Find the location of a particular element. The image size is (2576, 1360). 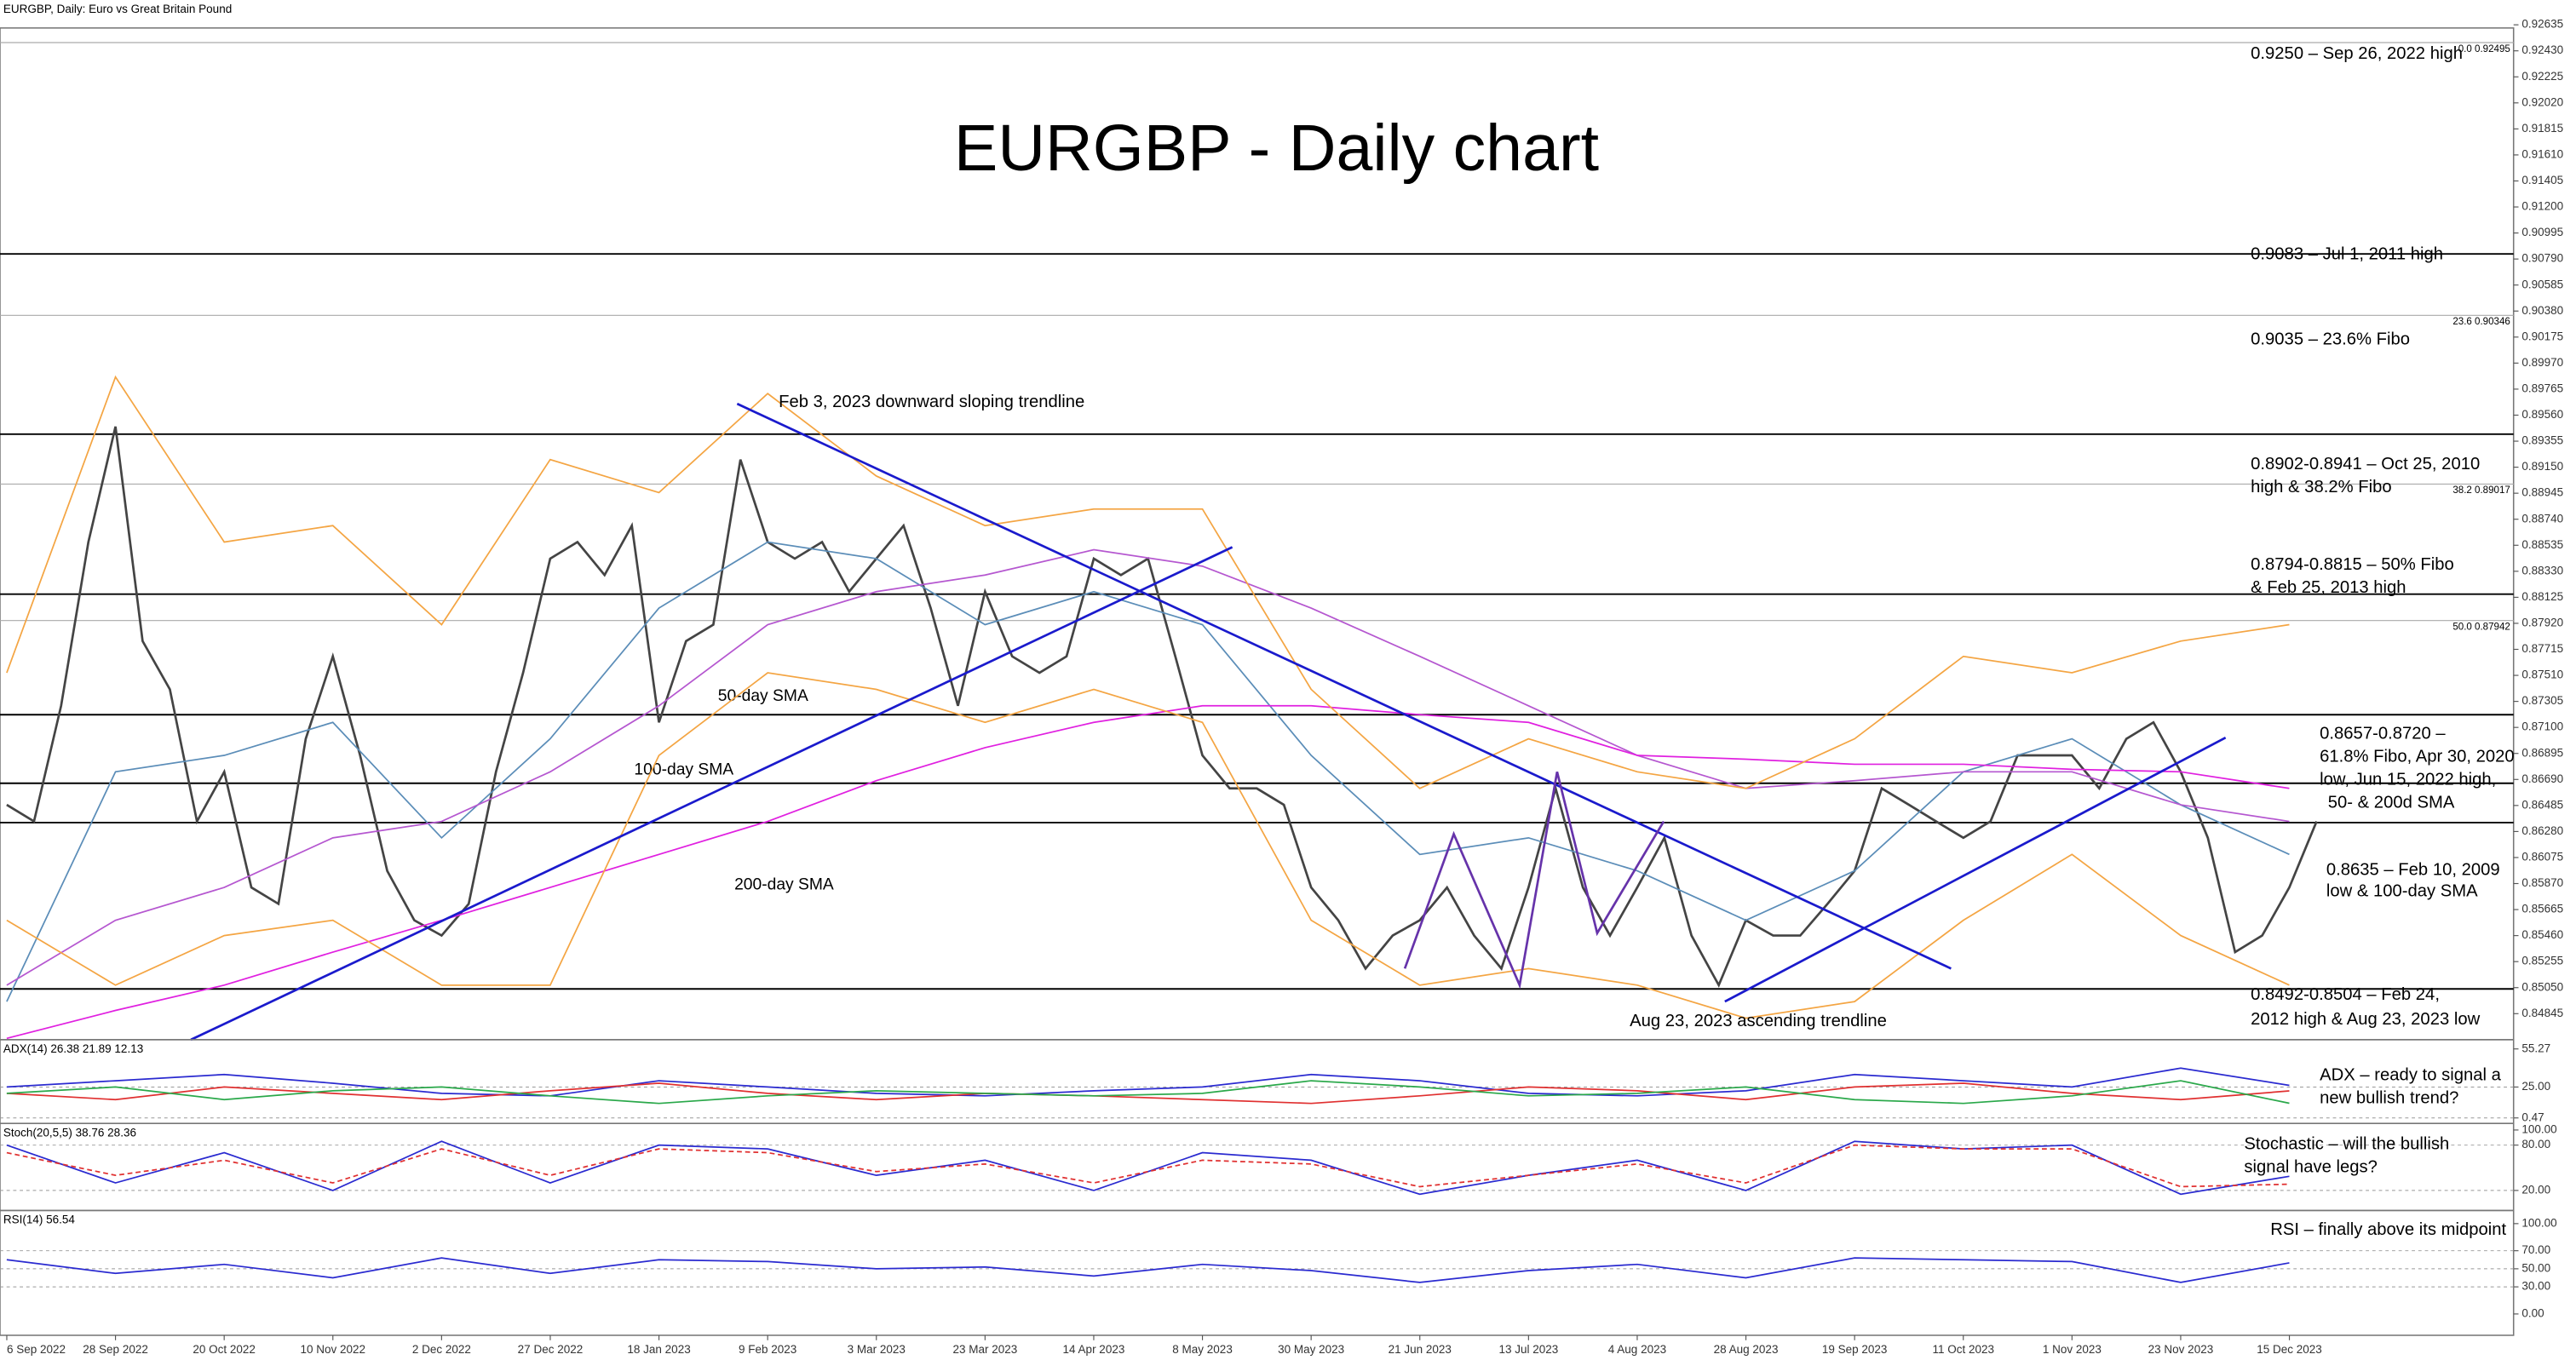

y-tick-label: 0.88535 is located at coordinates (2542, 544).